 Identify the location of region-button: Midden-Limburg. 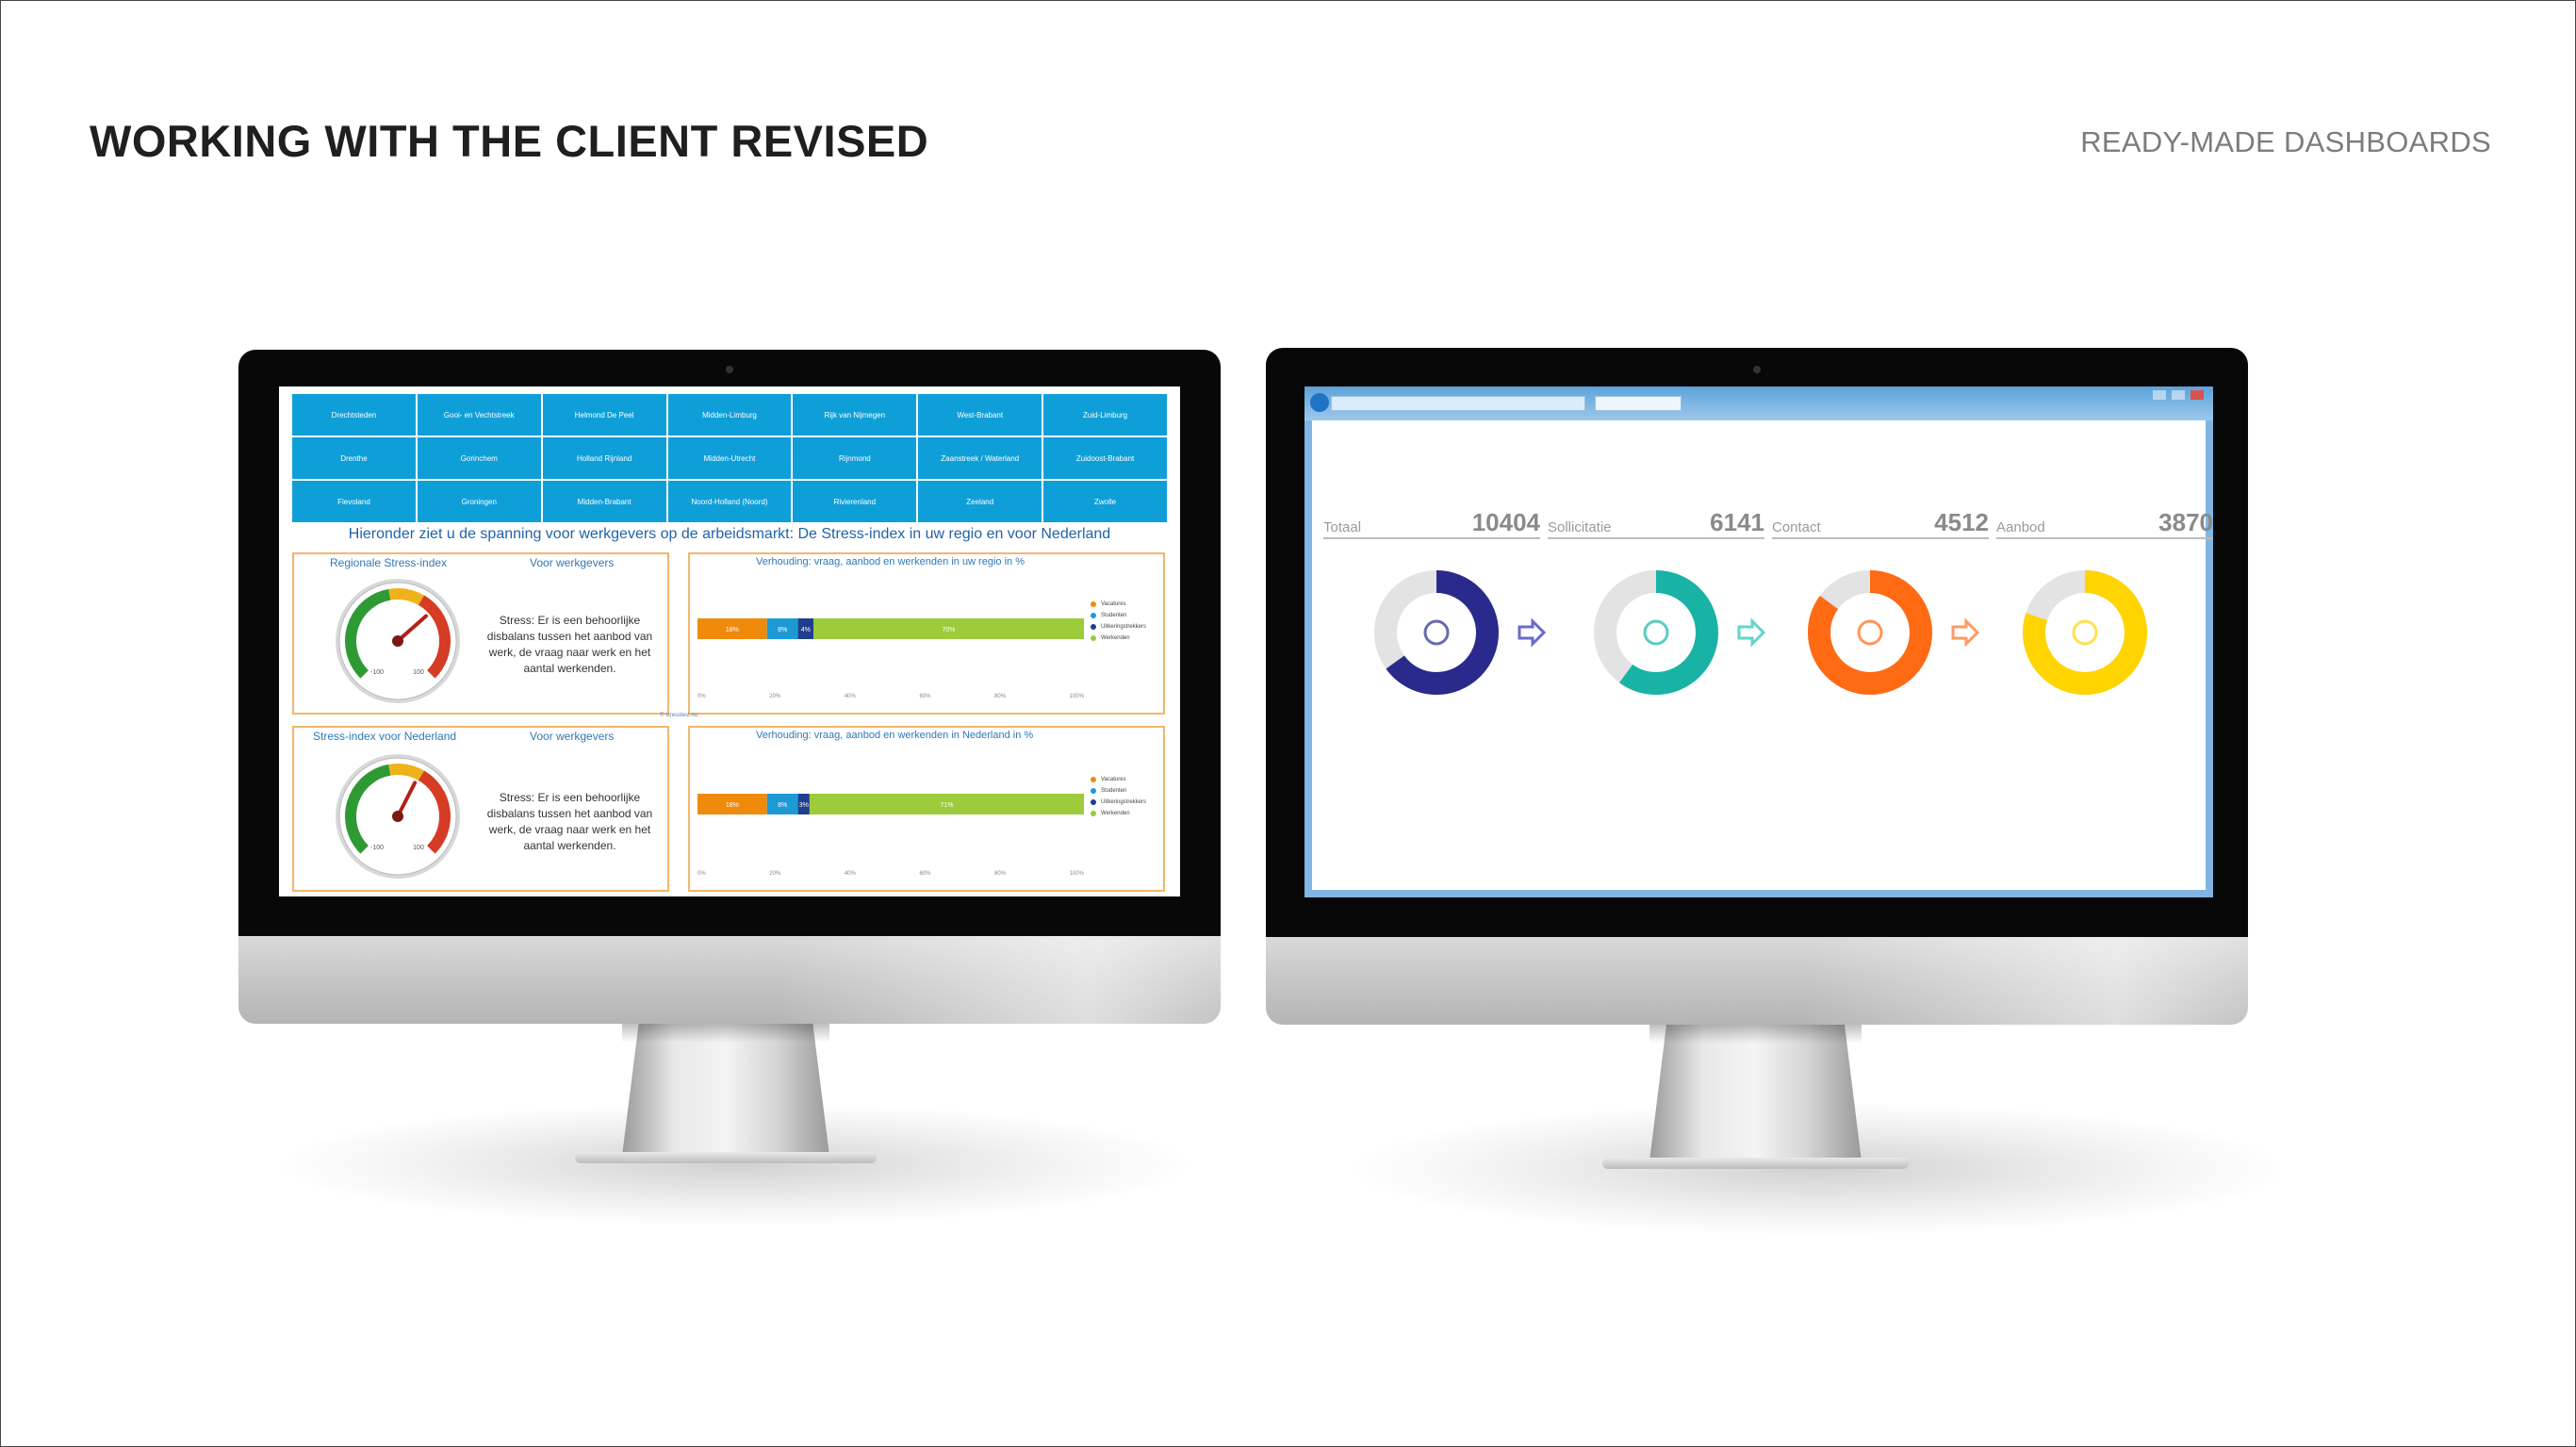
(729, 415).